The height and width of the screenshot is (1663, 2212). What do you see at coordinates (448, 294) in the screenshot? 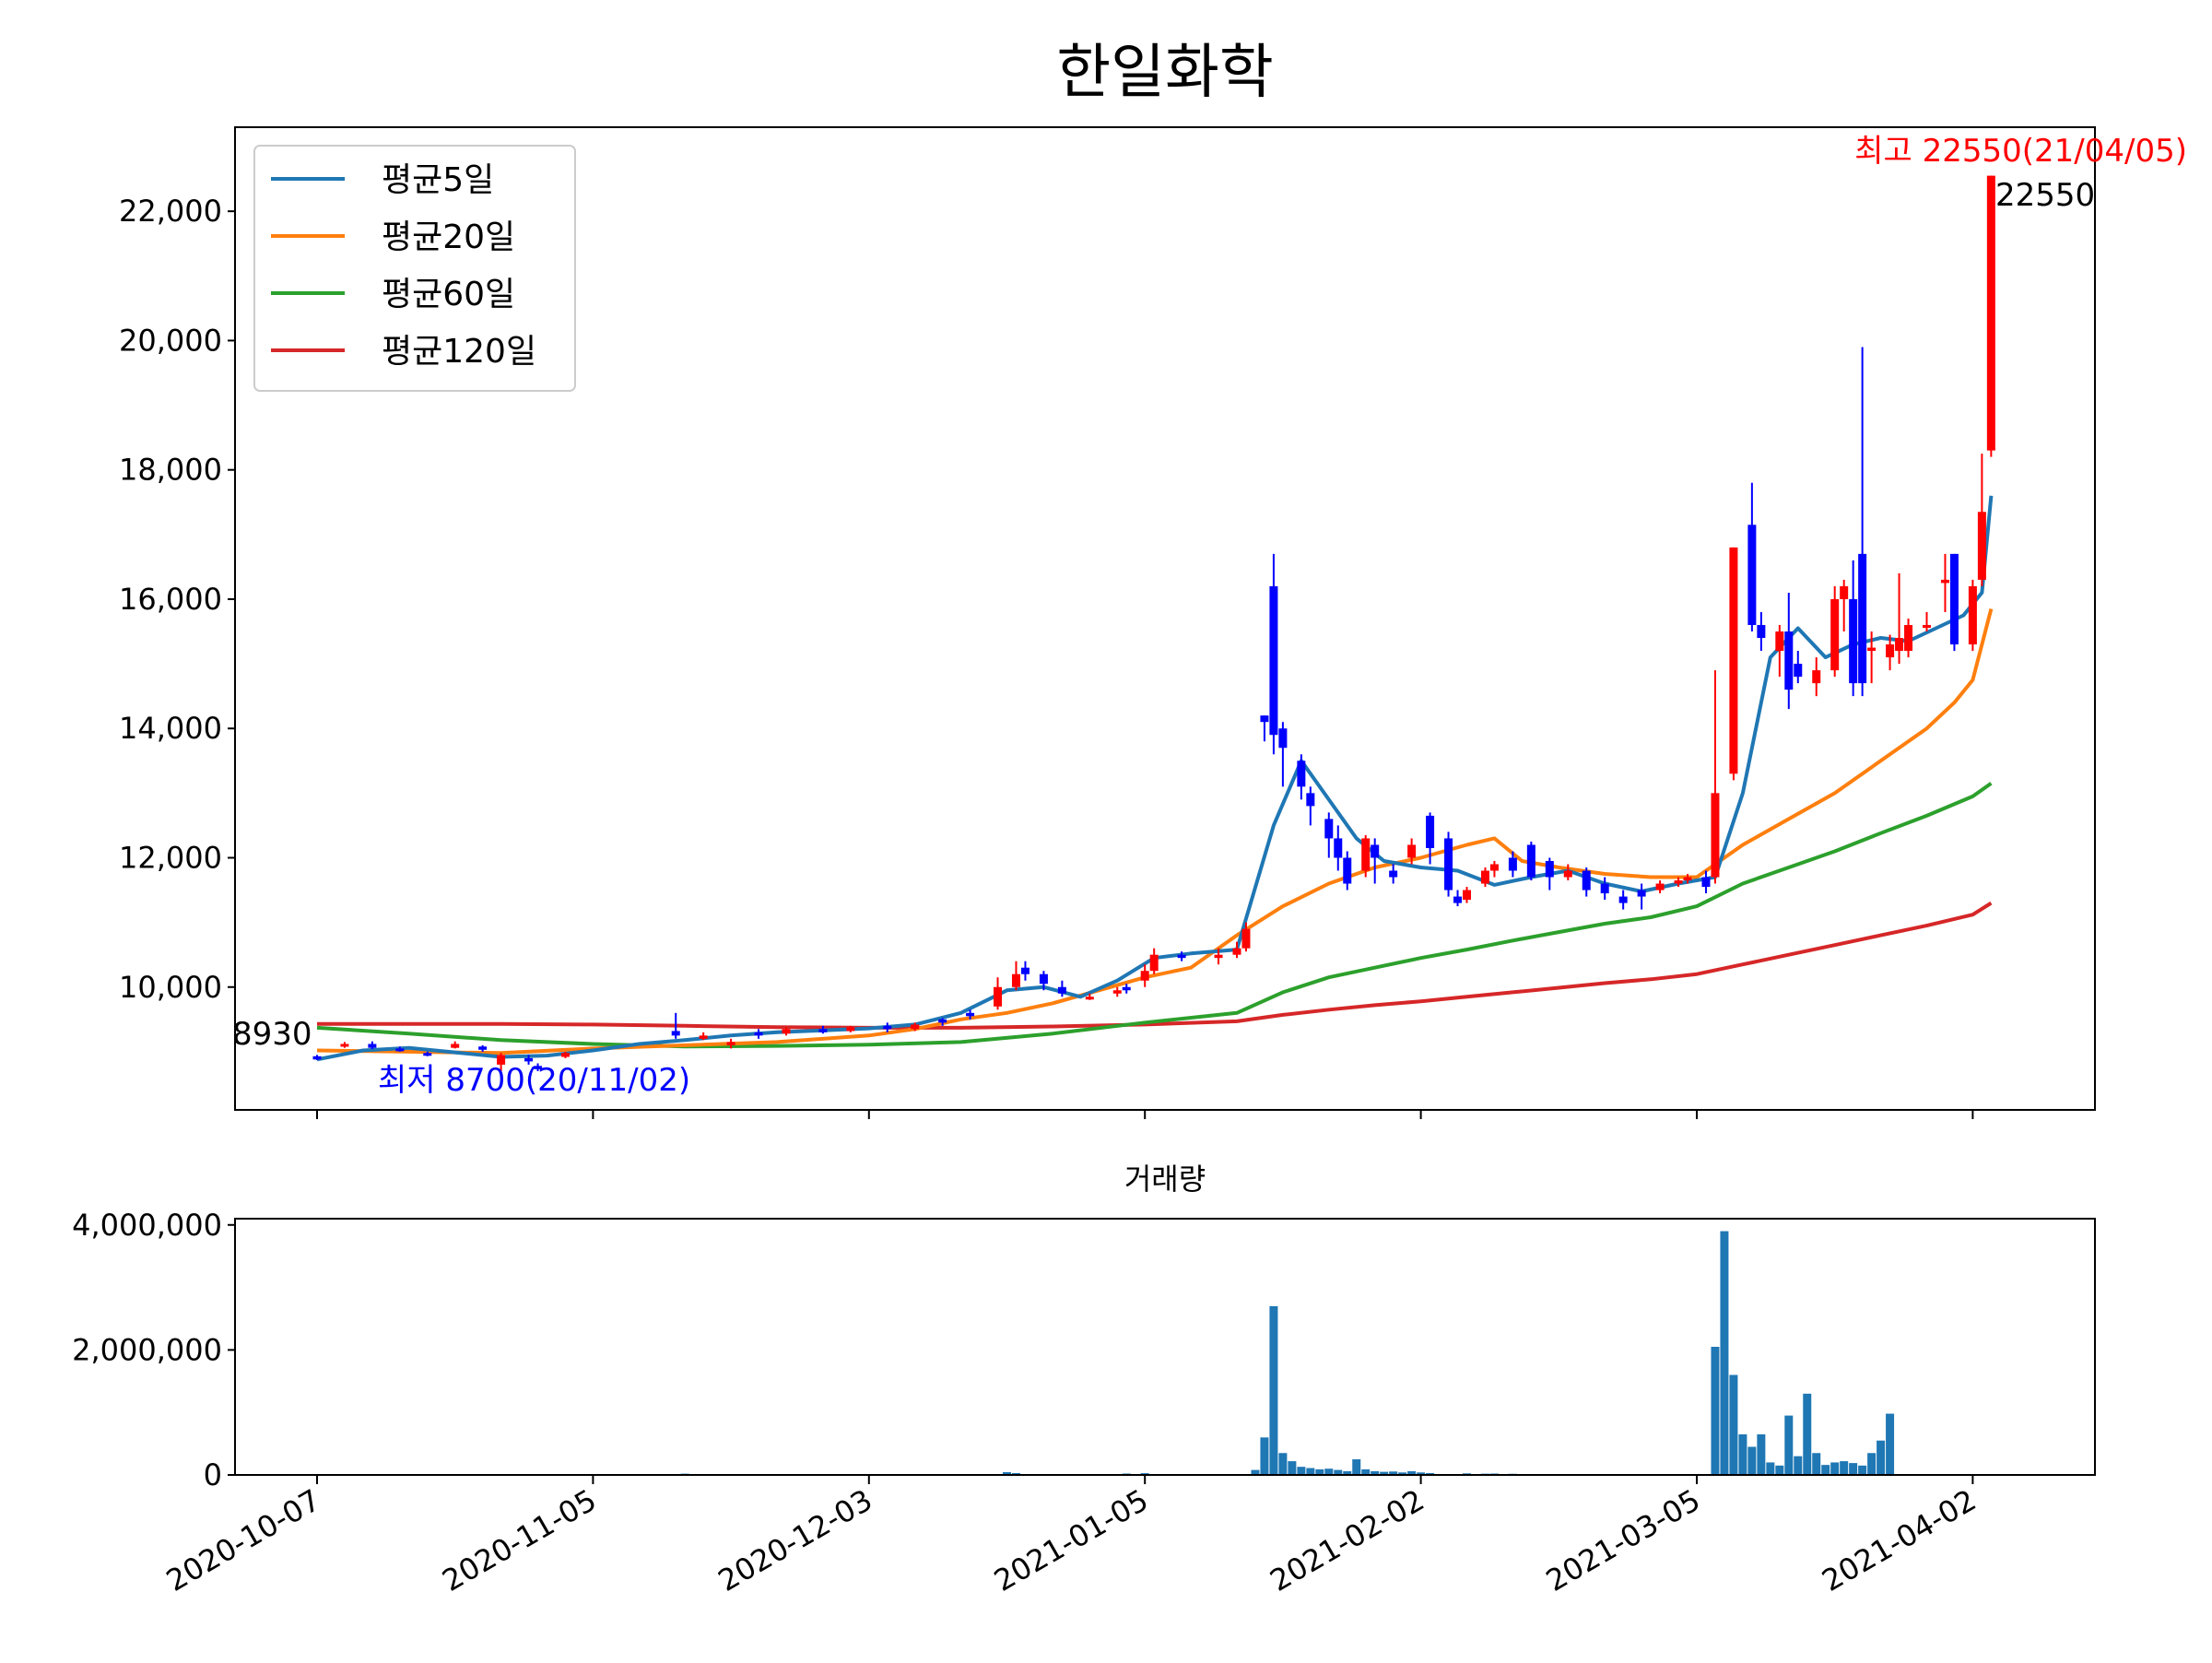
I see `legend-label-ma60: 평균60일` at bounding box center [448, 294].